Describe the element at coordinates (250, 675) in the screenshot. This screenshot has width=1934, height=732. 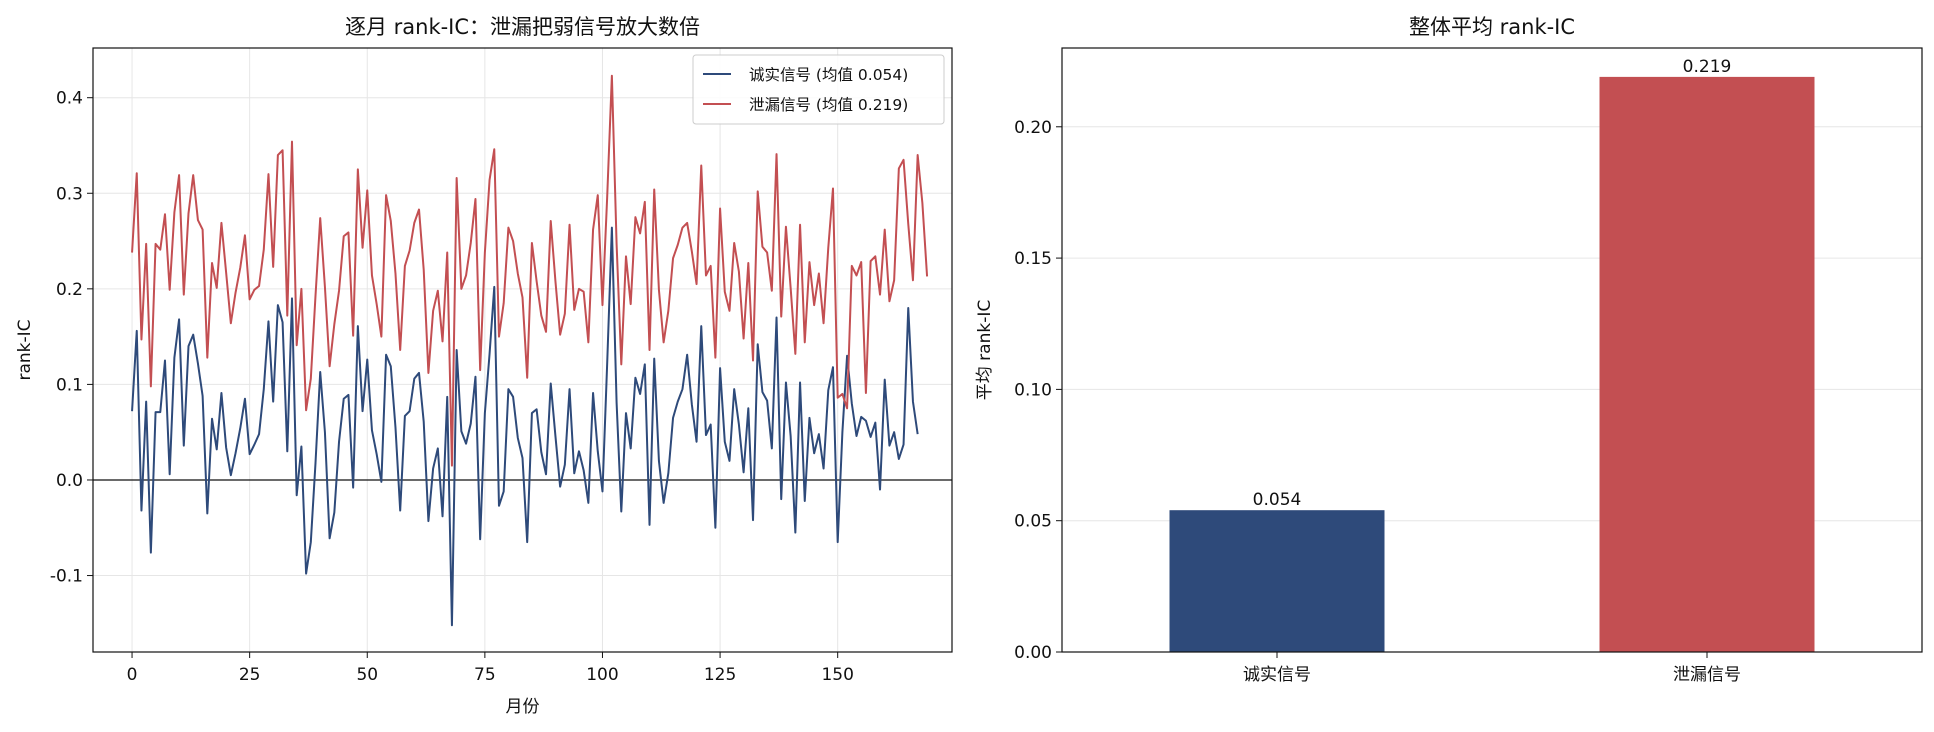
I see `x-tick-label: 25` at that location.